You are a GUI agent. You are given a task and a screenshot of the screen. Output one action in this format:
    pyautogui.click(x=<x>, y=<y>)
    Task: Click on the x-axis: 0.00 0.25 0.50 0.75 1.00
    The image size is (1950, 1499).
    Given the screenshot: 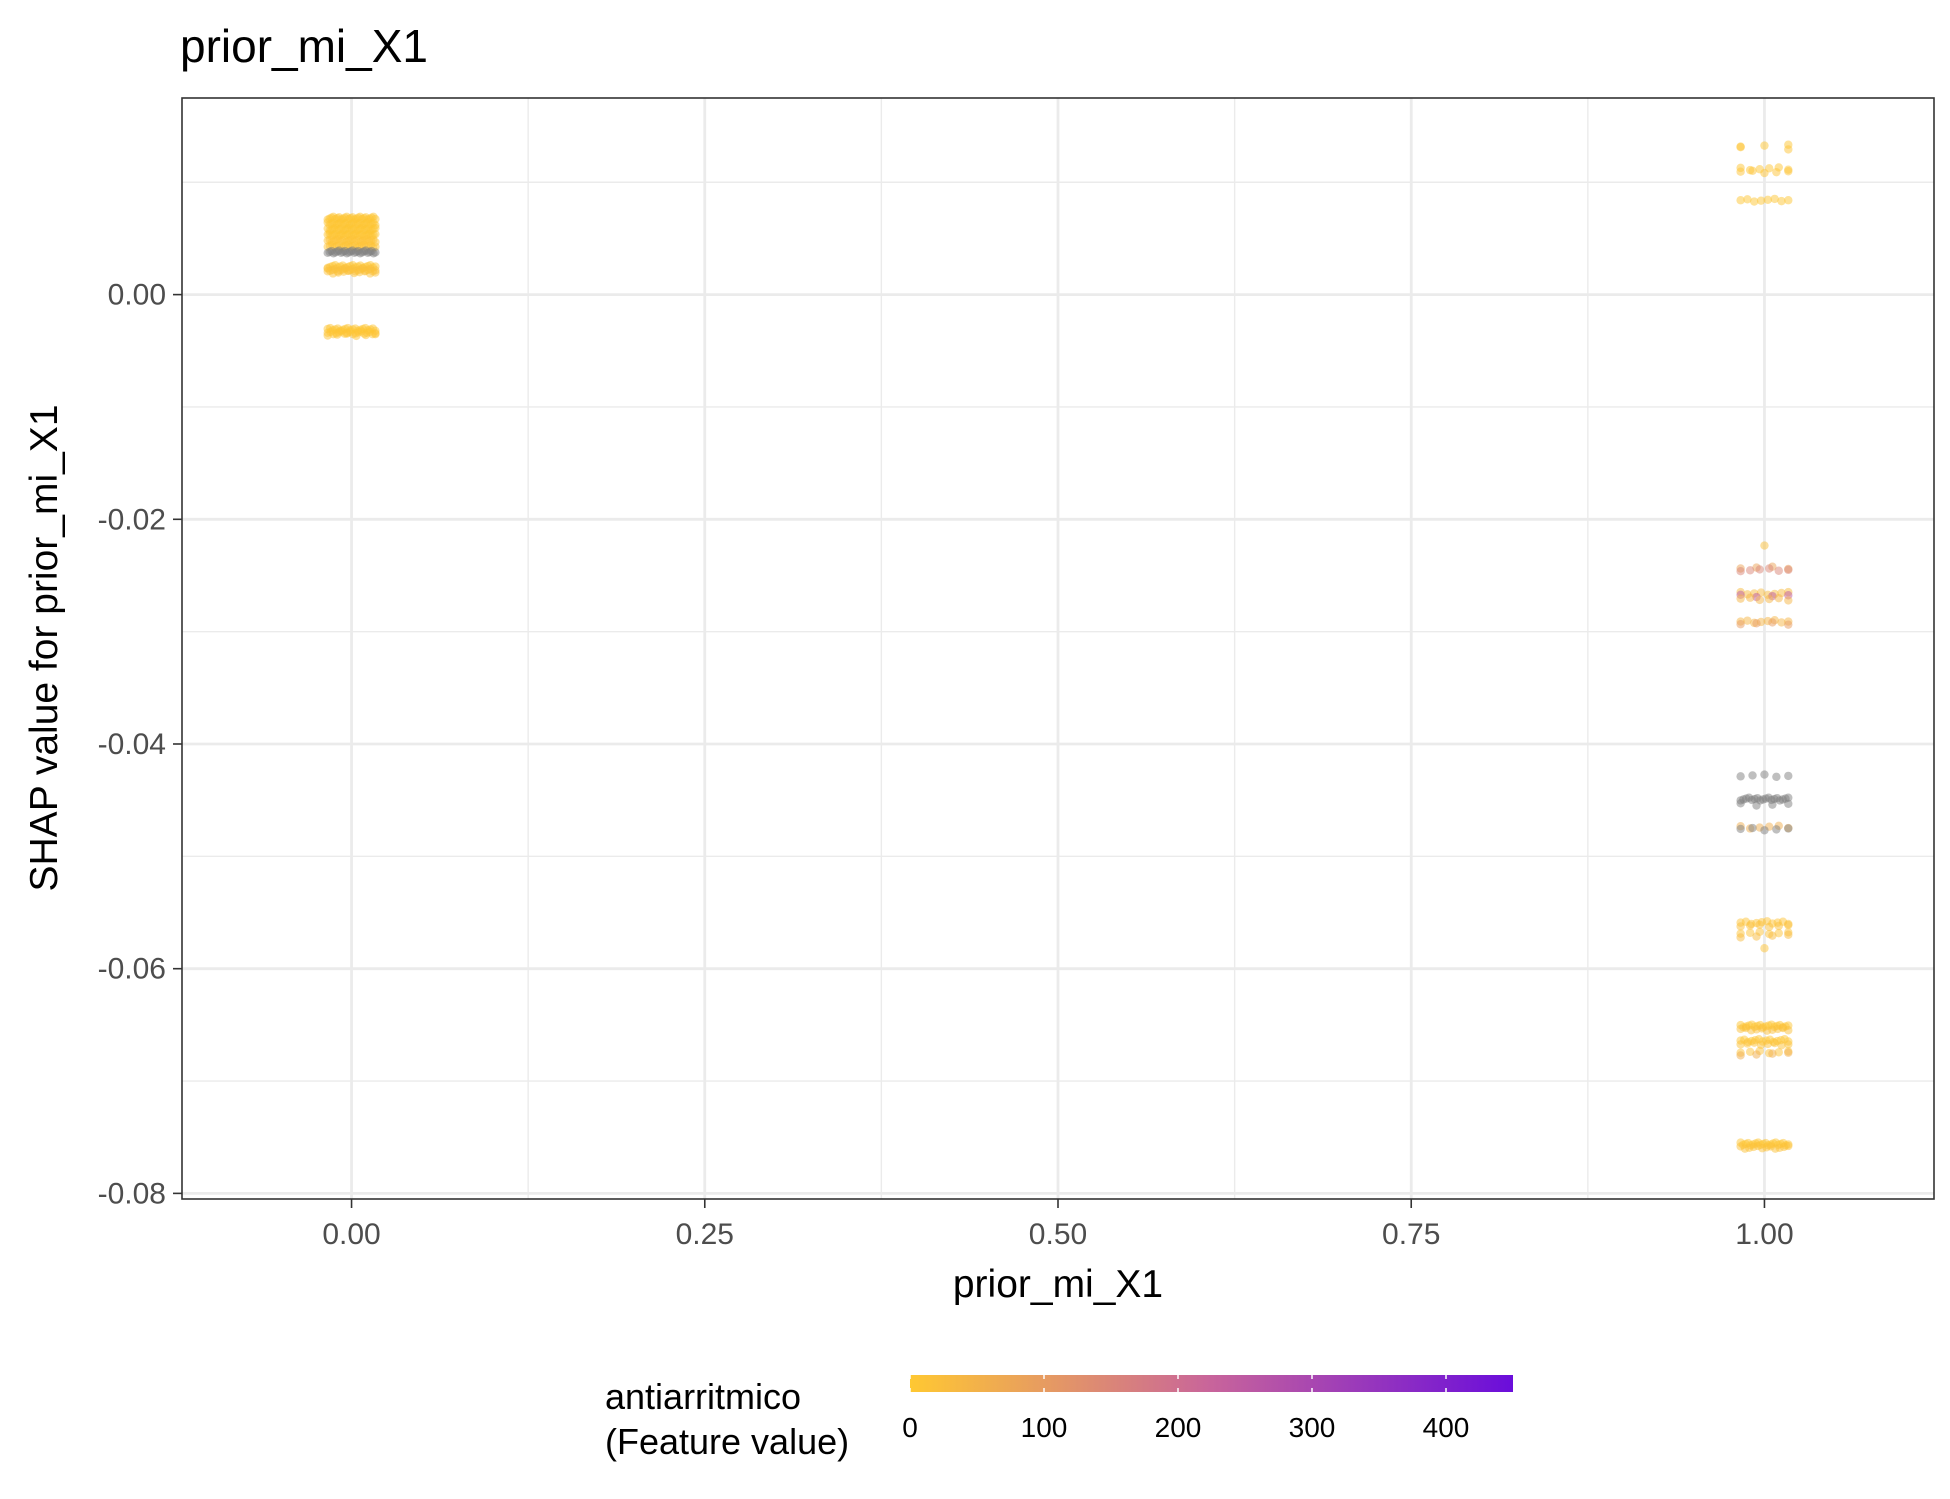 What is the action you would take?
    pyautogui.click(x=1058, y=1225)
    